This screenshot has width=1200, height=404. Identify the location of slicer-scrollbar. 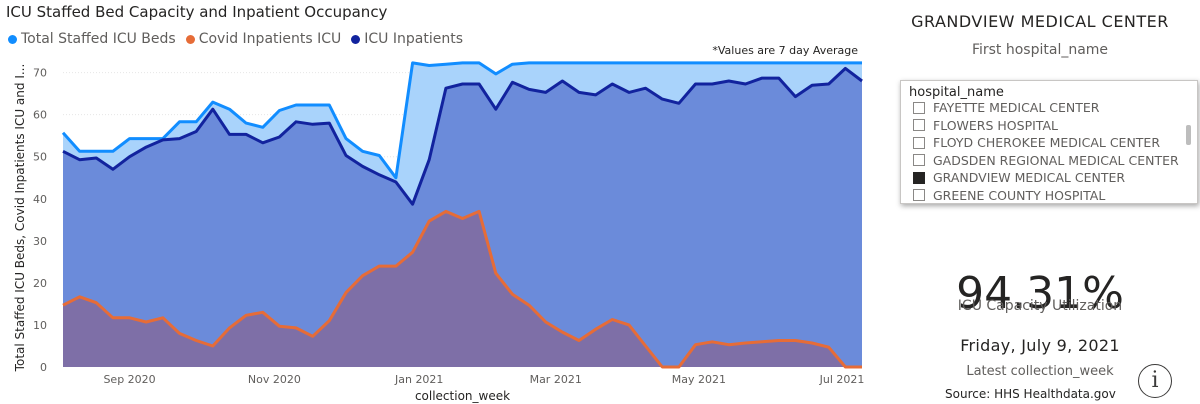
(1188, 135).